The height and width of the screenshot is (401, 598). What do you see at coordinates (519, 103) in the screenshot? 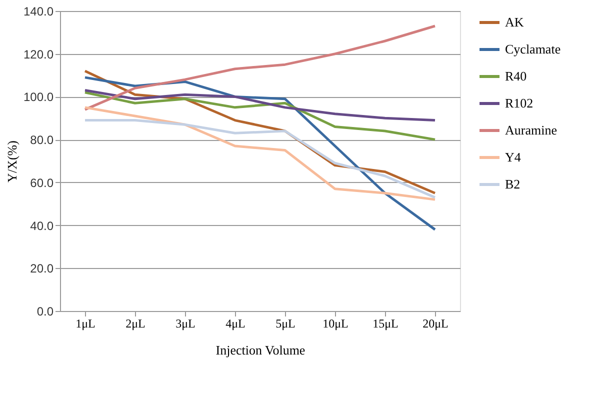
I see `legend-label: R102` at bounding box center [519, 103].